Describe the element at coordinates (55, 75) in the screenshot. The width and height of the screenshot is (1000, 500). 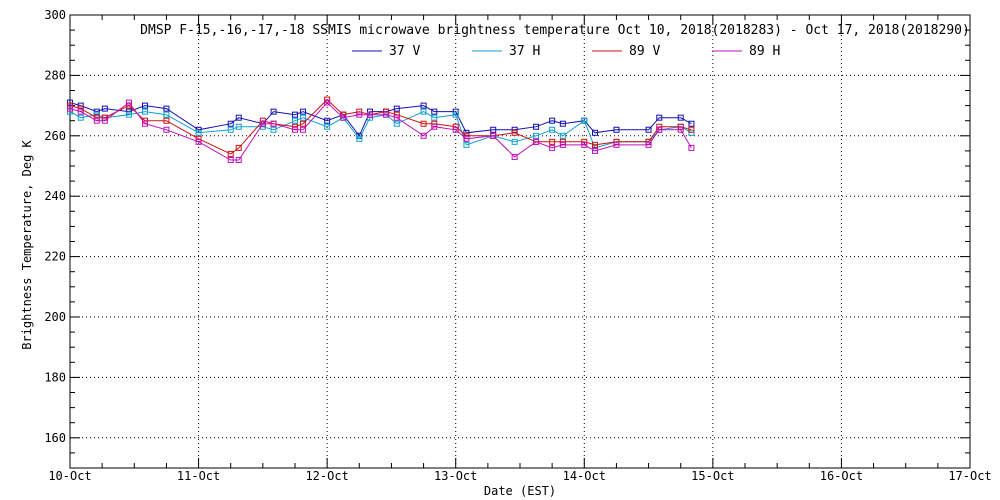
I see `y-tick-label: 280` at that location.